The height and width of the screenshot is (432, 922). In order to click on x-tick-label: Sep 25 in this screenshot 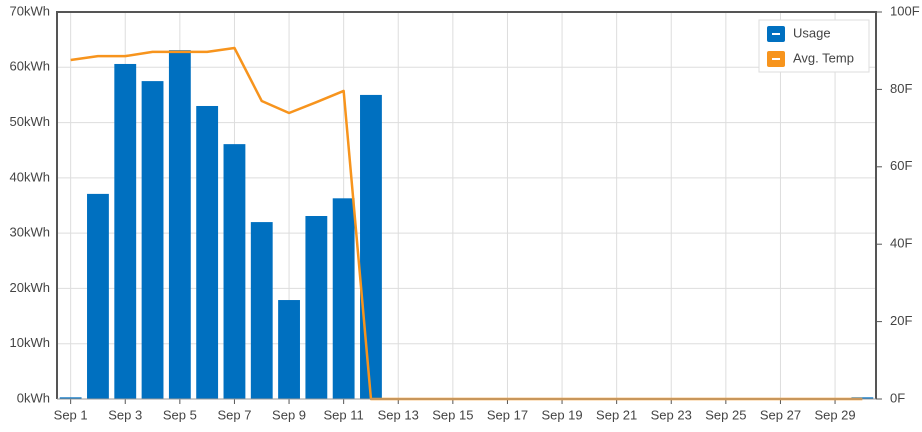, I will do `click(725, 414)`.